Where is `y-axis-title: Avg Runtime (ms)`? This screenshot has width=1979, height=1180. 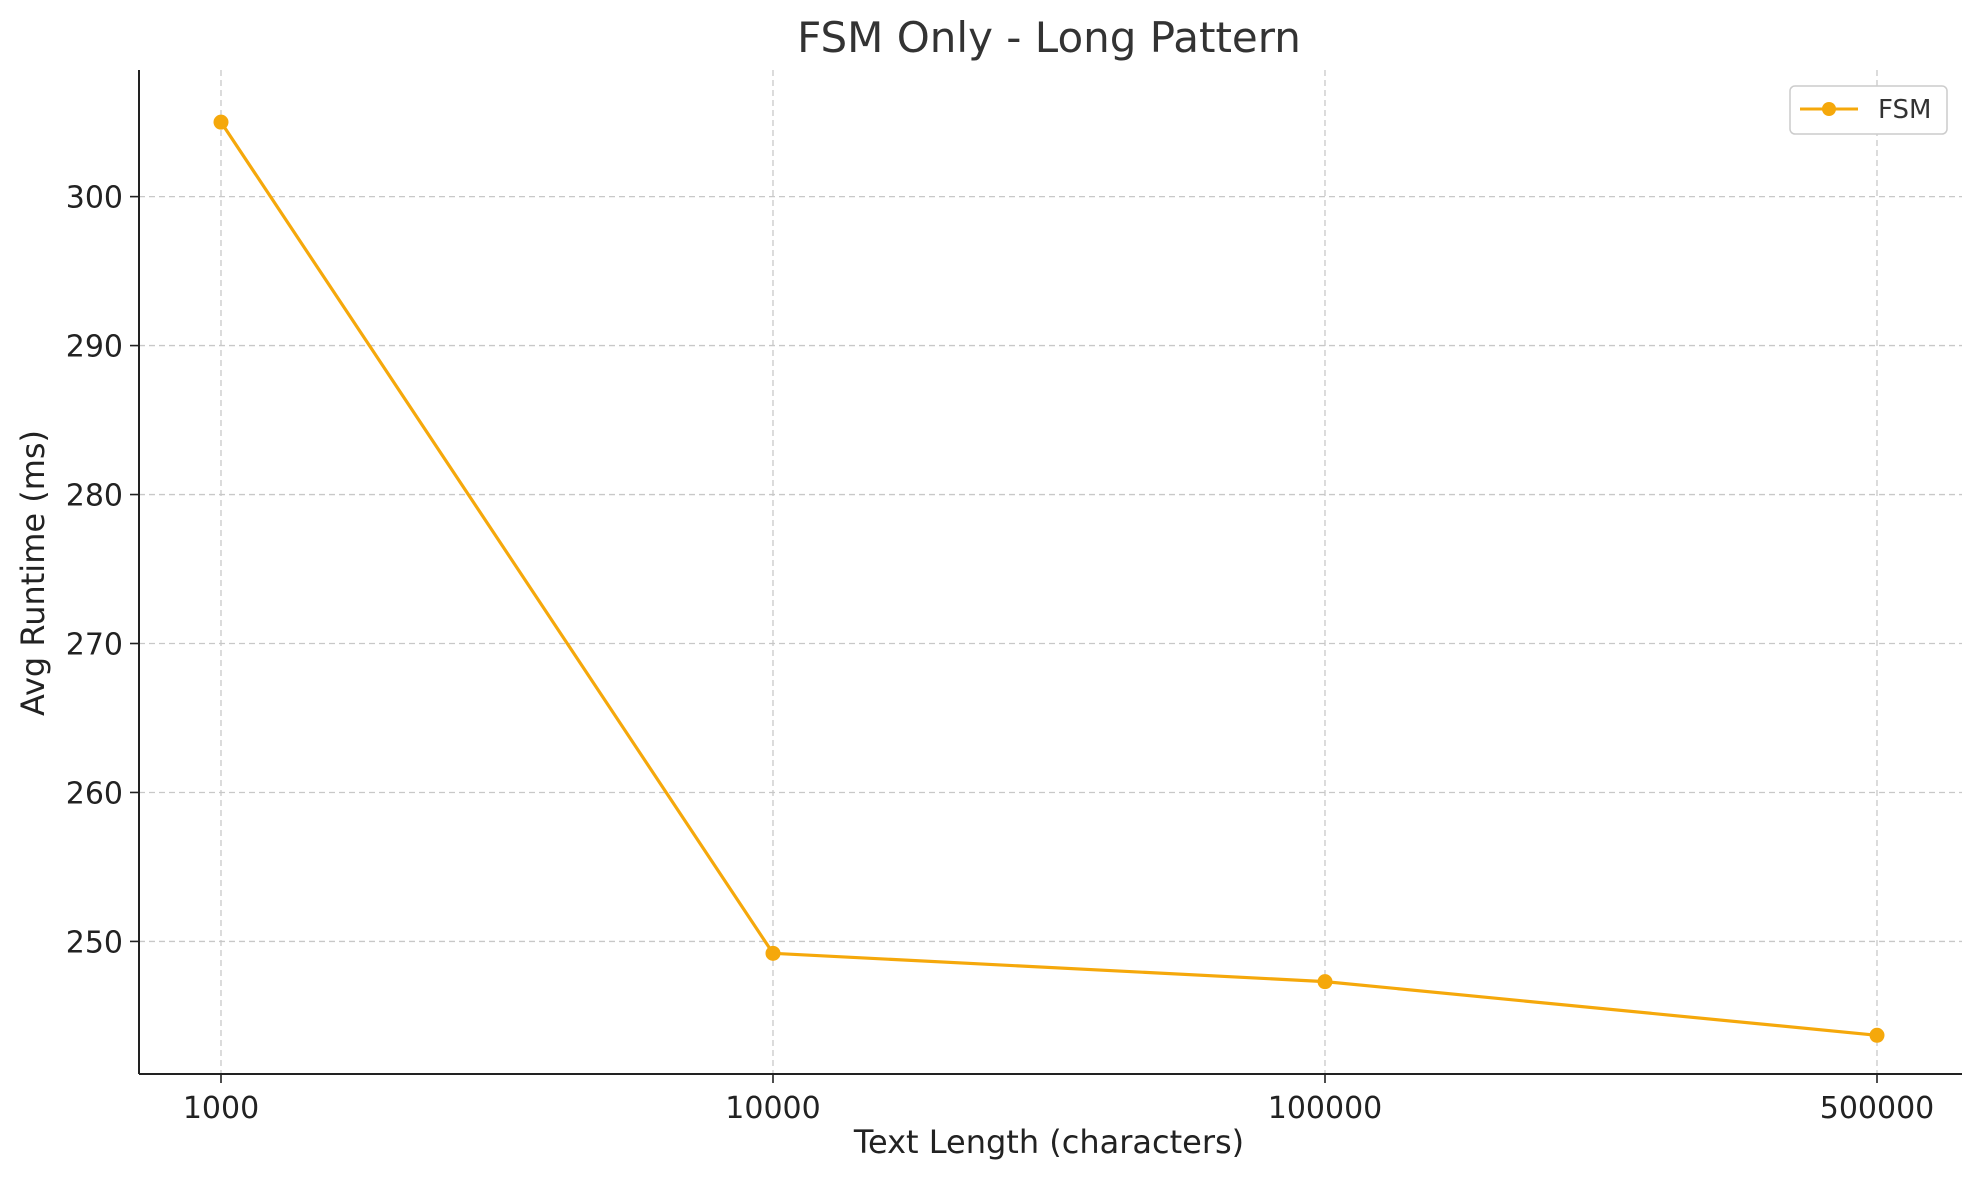 y-axis-title: Avg Runtime (ms) is located at coordinates (33, 573).